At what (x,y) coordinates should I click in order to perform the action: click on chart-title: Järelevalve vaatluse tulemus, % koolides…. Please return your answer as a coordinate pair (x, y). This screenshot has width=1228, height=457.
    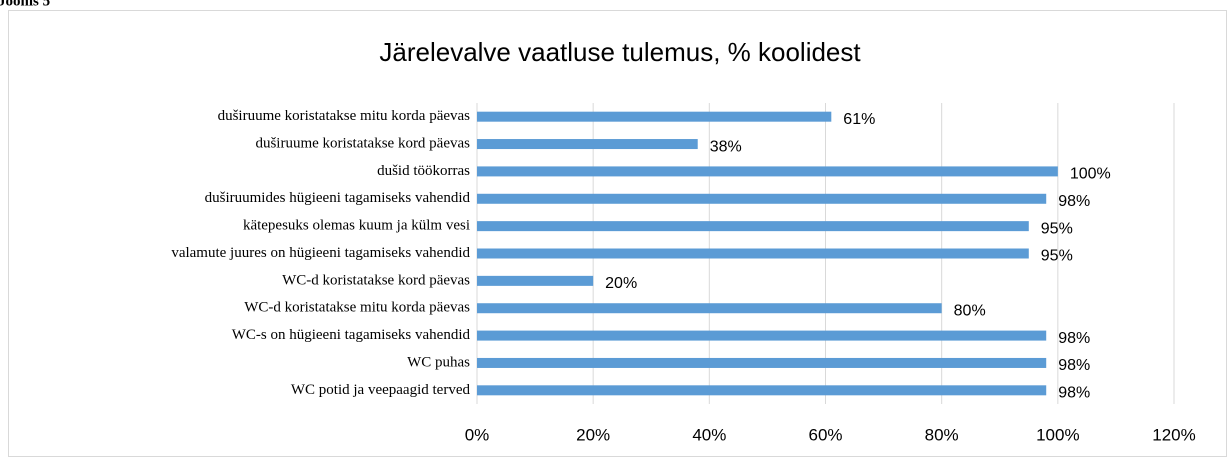
    Looking at the image, I should click on (620, 52).